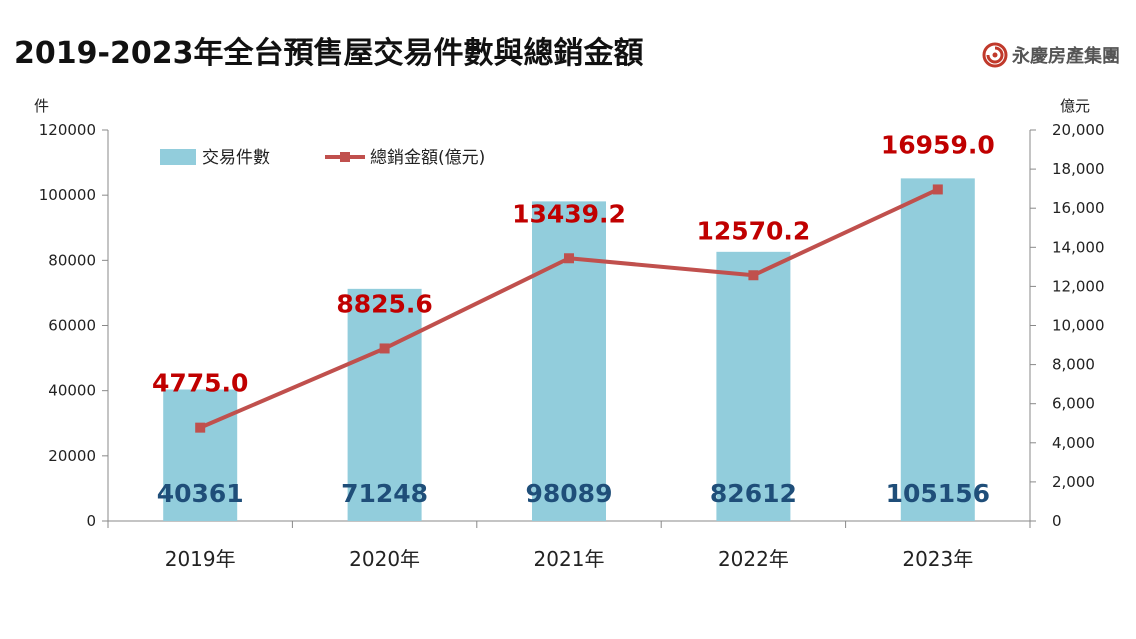  Describe the element at coordinates (384, 303) in the screenshot. I see `line-value-label: 8825.6` at that location.